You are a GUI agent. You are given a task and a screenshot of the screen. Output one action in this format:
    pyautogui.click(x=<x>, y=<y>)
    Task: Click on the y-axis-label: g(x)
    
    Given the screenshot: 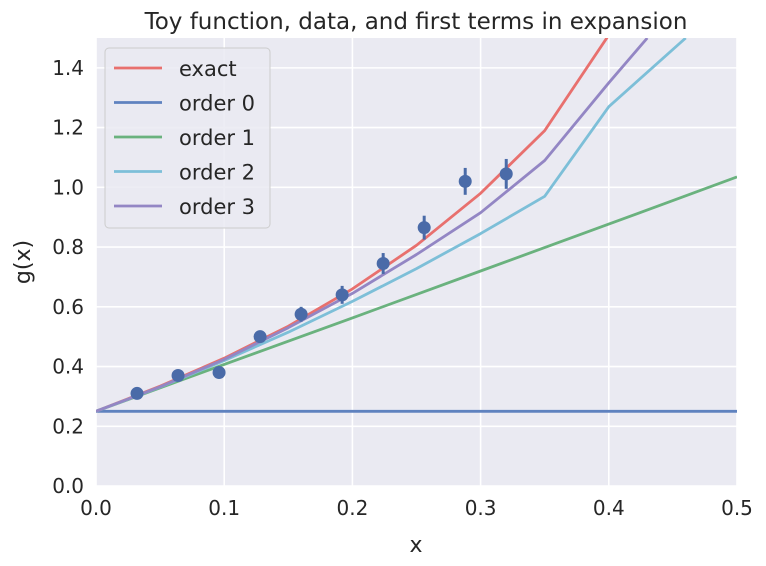 What is the action you would take?
    pyautogui.click(x=23, y=262)
    